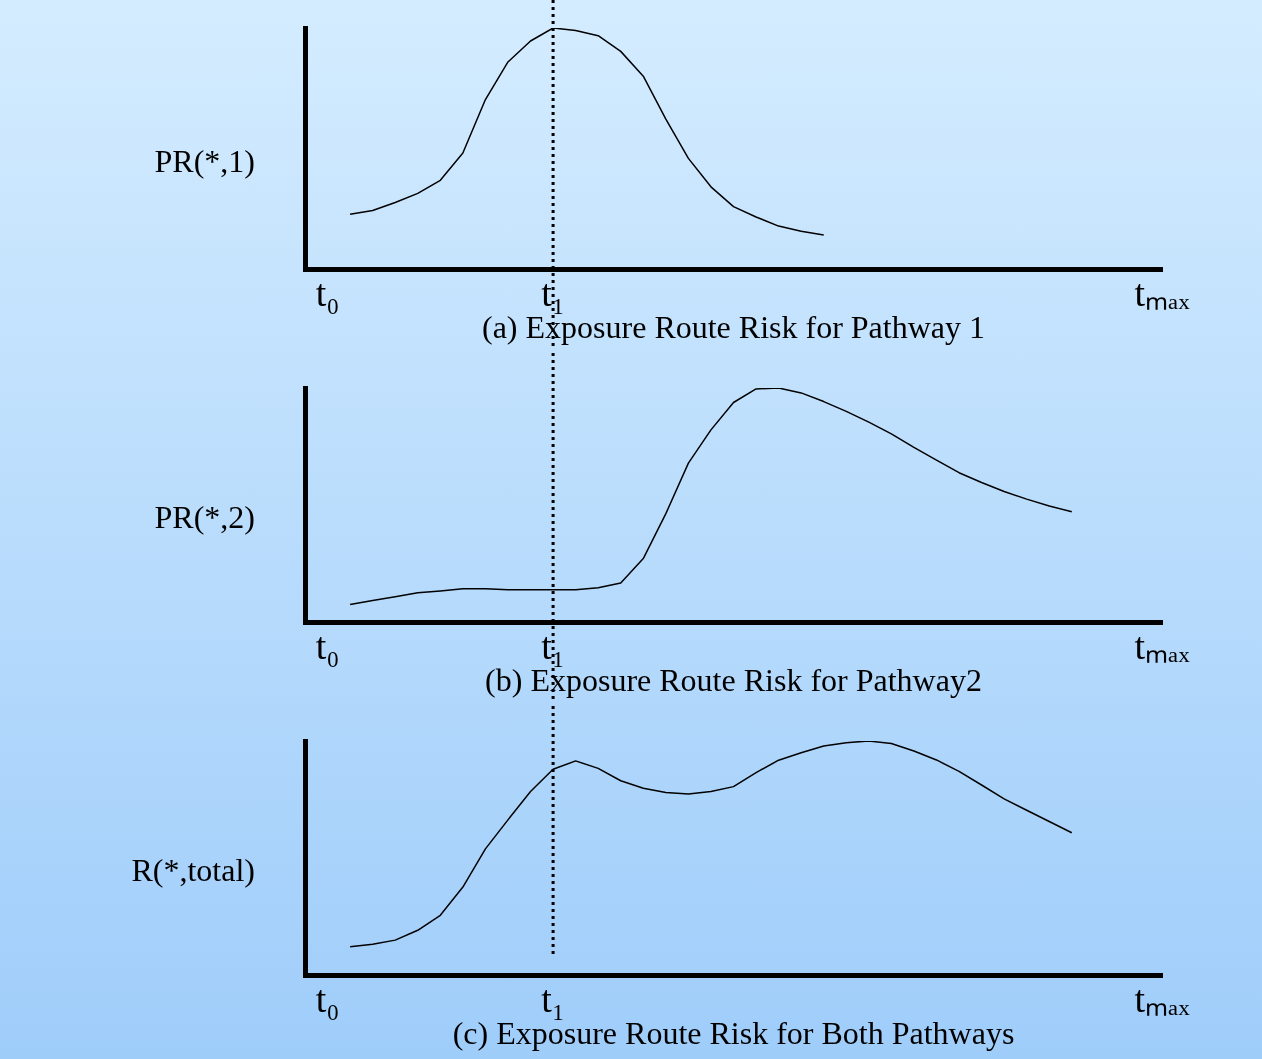 Image resolution: width=1262 pixels, height=1059 pixels. Describe the element at coordinates (193, 870) in the screenshot. I see `y-axis-title: R(*,total)` at that location.